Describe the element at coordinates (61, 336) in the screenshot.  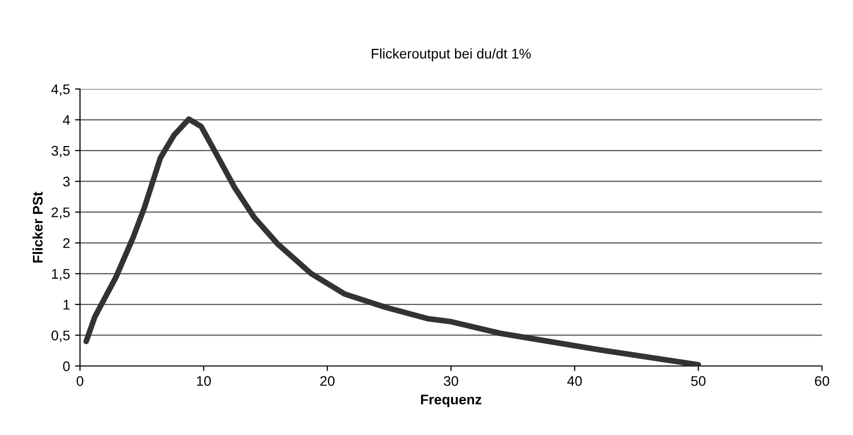
I see `y-tick-label: 0,5` at that location.